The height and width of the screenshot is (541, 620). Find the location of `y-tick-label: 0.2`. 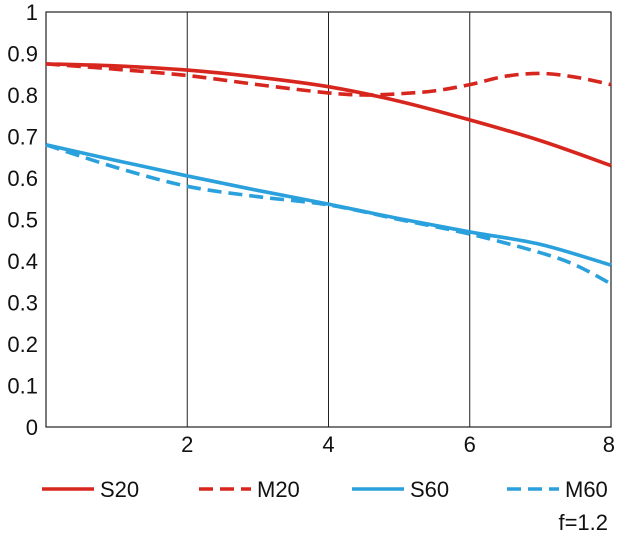

y-tick-label: 0.2 is located at coordinates (22, 344).